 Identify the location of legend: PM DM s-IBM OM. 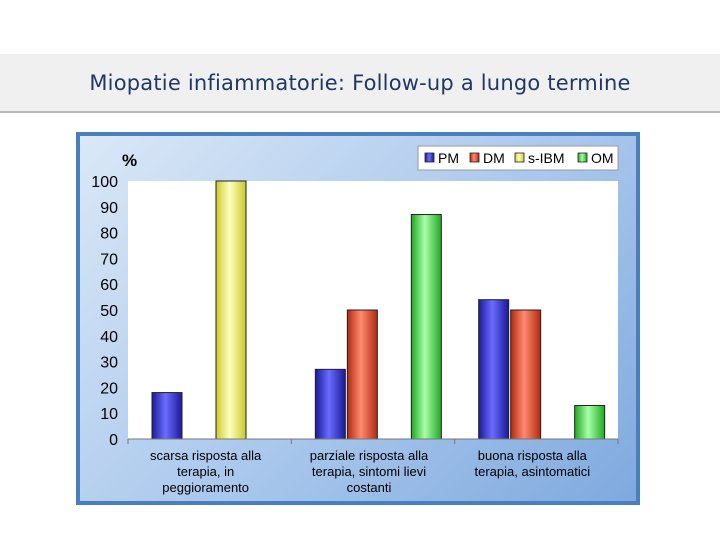
(518, 158).